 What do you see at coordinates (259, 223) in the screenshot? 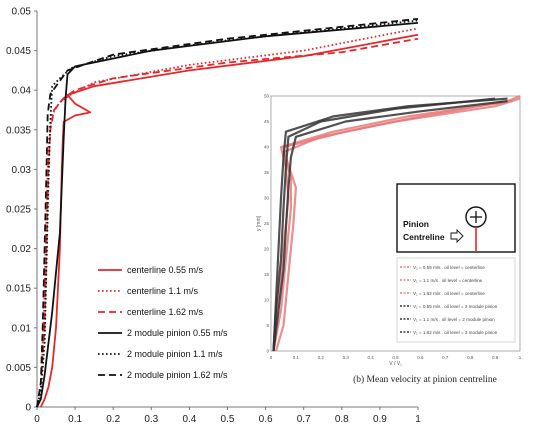
I see `inset-y-axis-label: y [mm]` at bounding box center [259, 223].